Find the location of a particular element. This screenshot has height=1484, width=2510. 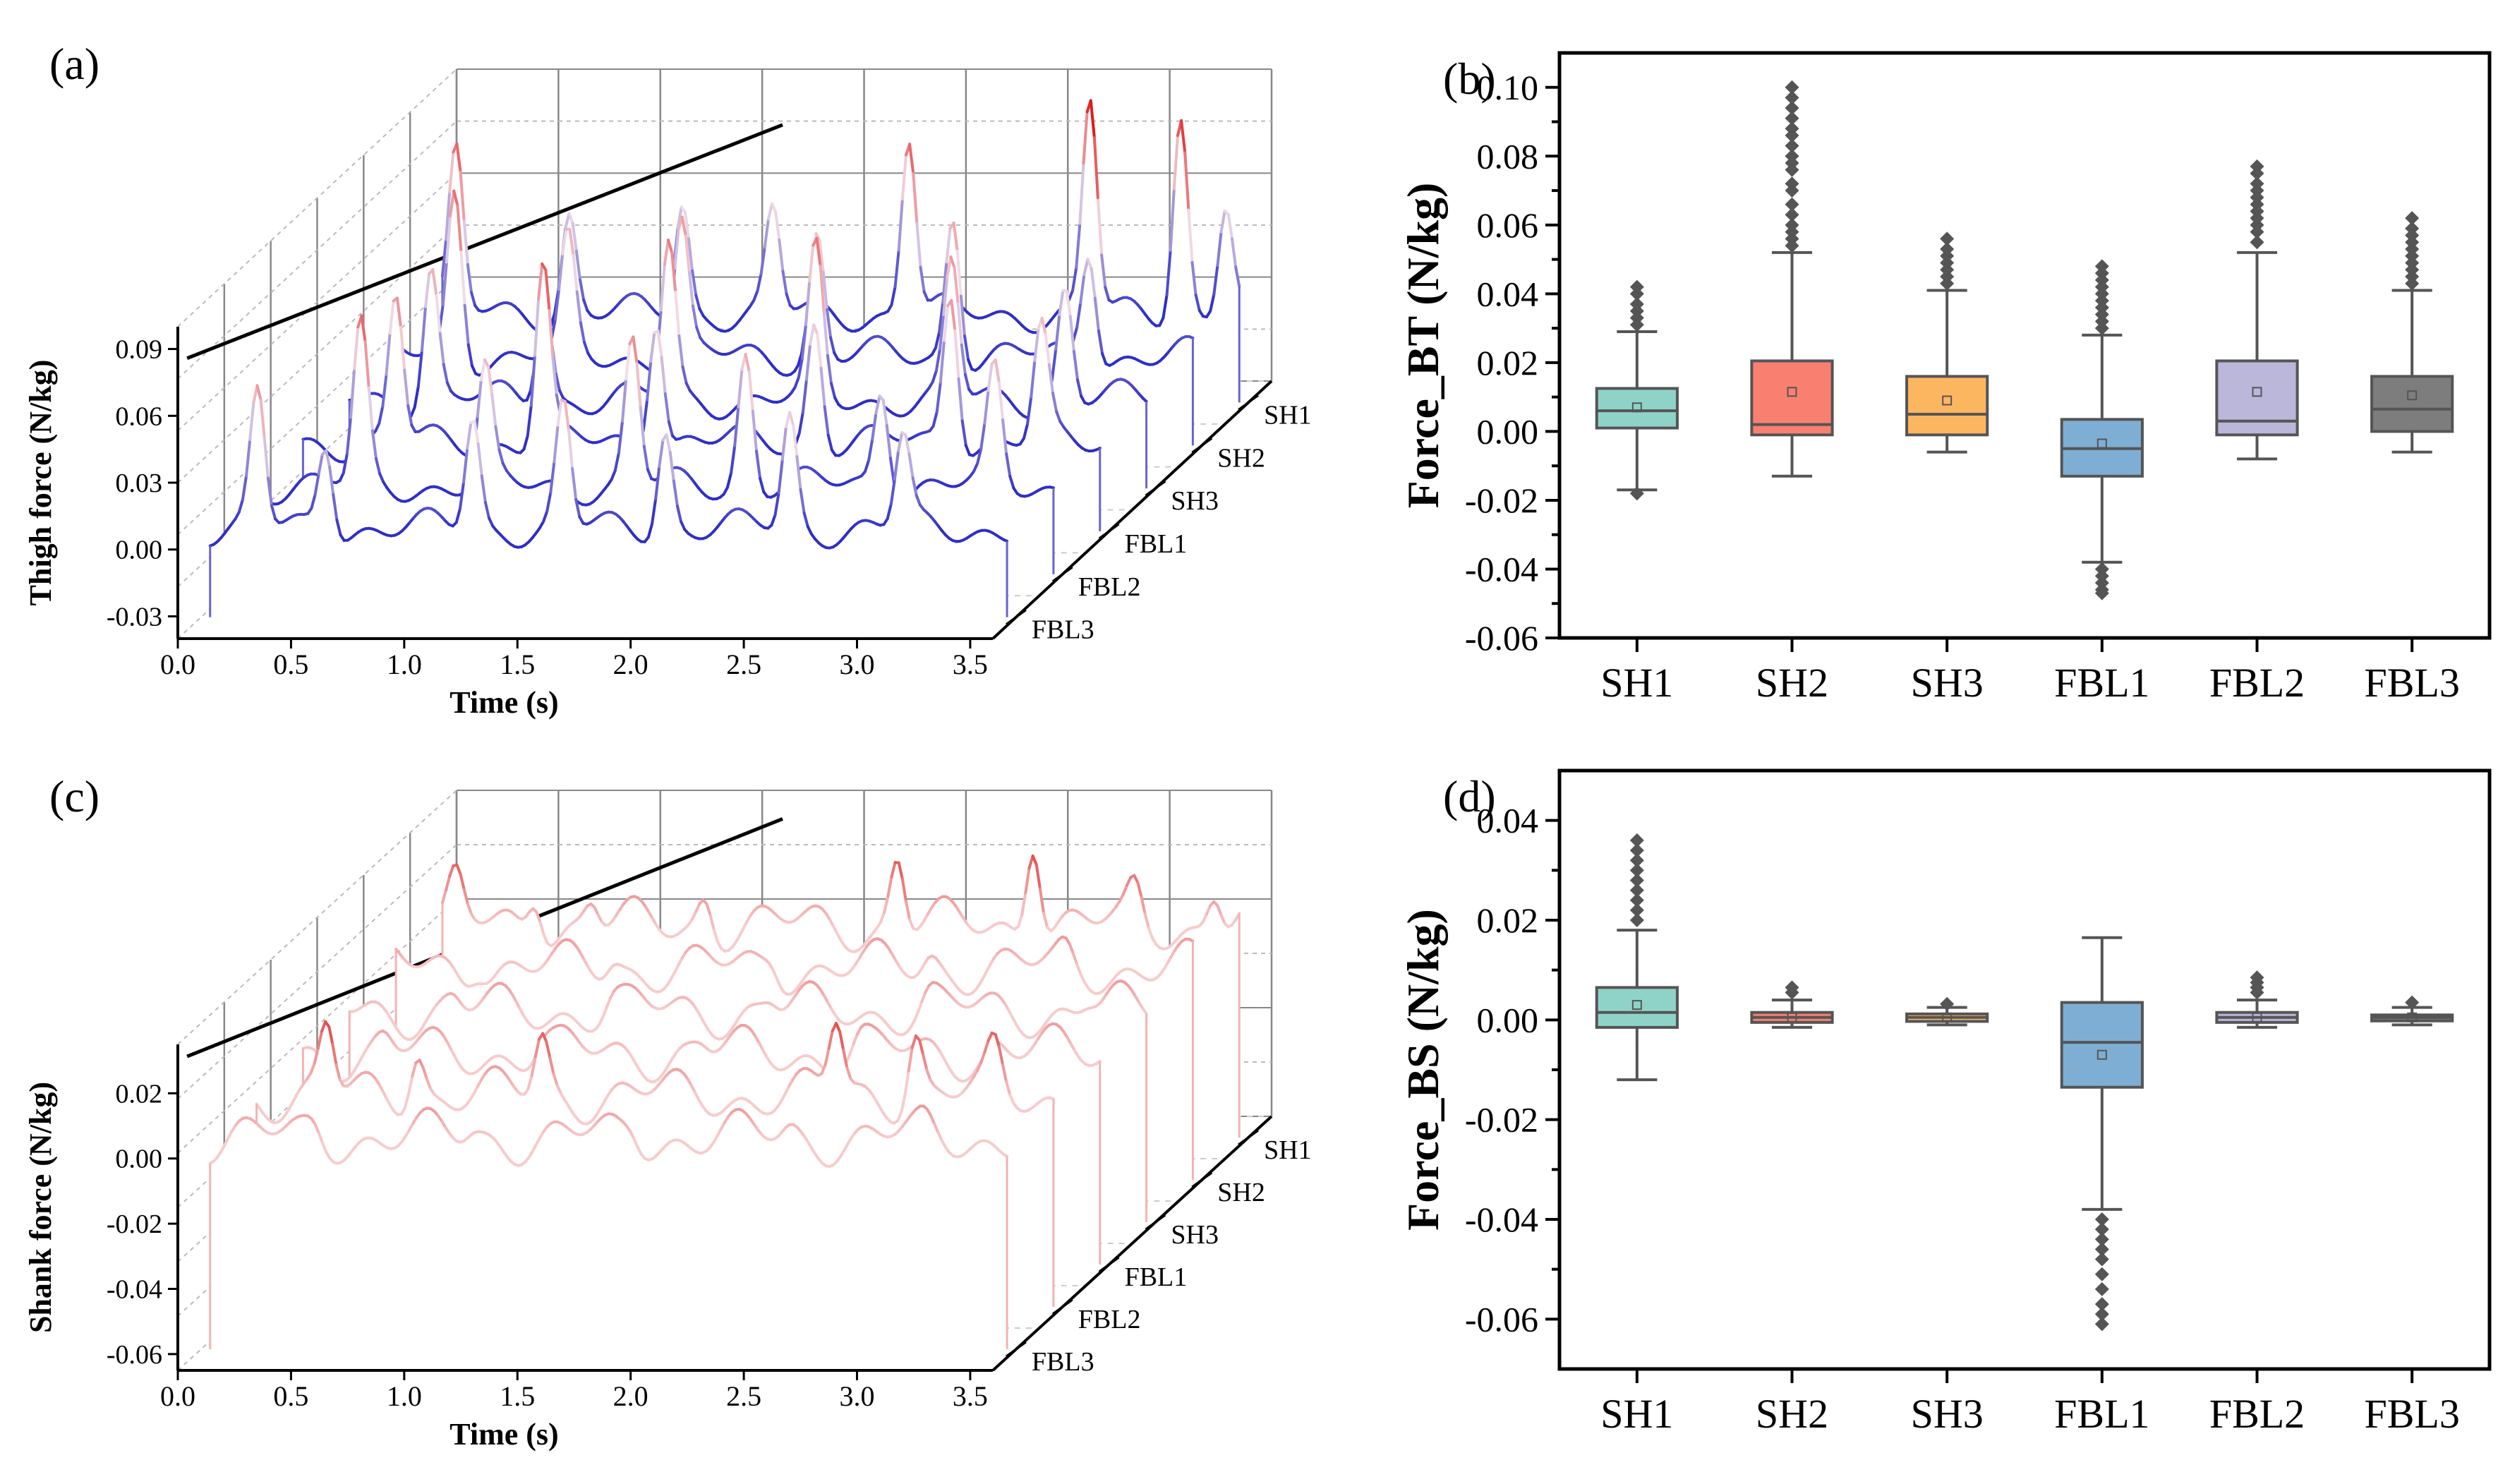

plot-frame is located at coordinates (2024, 345).